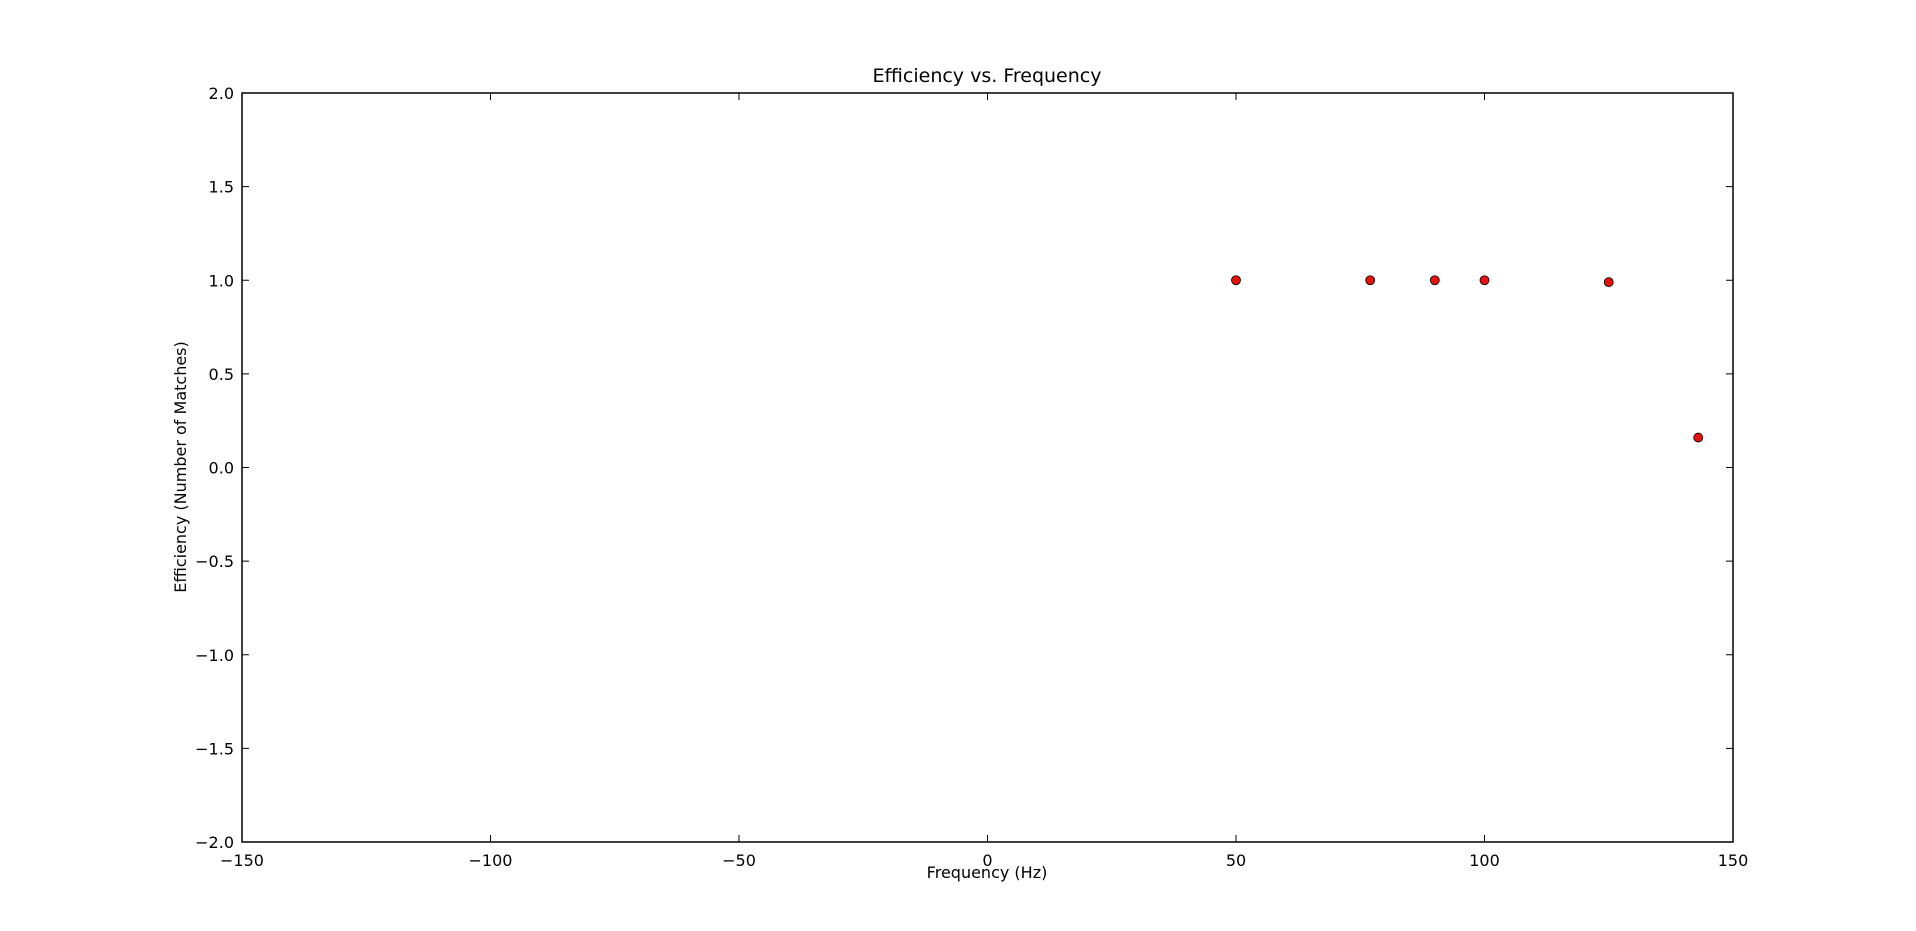 The height and width of the screenshot is (931, 1916). I want to click on x-axis-label: Frequency (Hz), so click(987, 872).